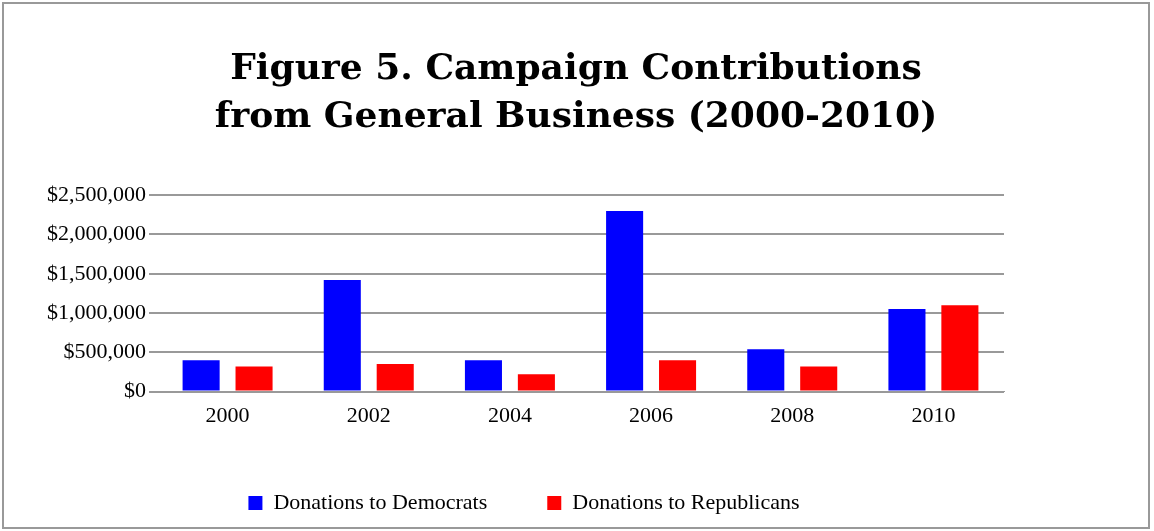 This screenshot has width=1154, height=531. I want to click on chart-title: Figure 5. Campaign Contributions from General Business (2000-2010), so click(576, 90).